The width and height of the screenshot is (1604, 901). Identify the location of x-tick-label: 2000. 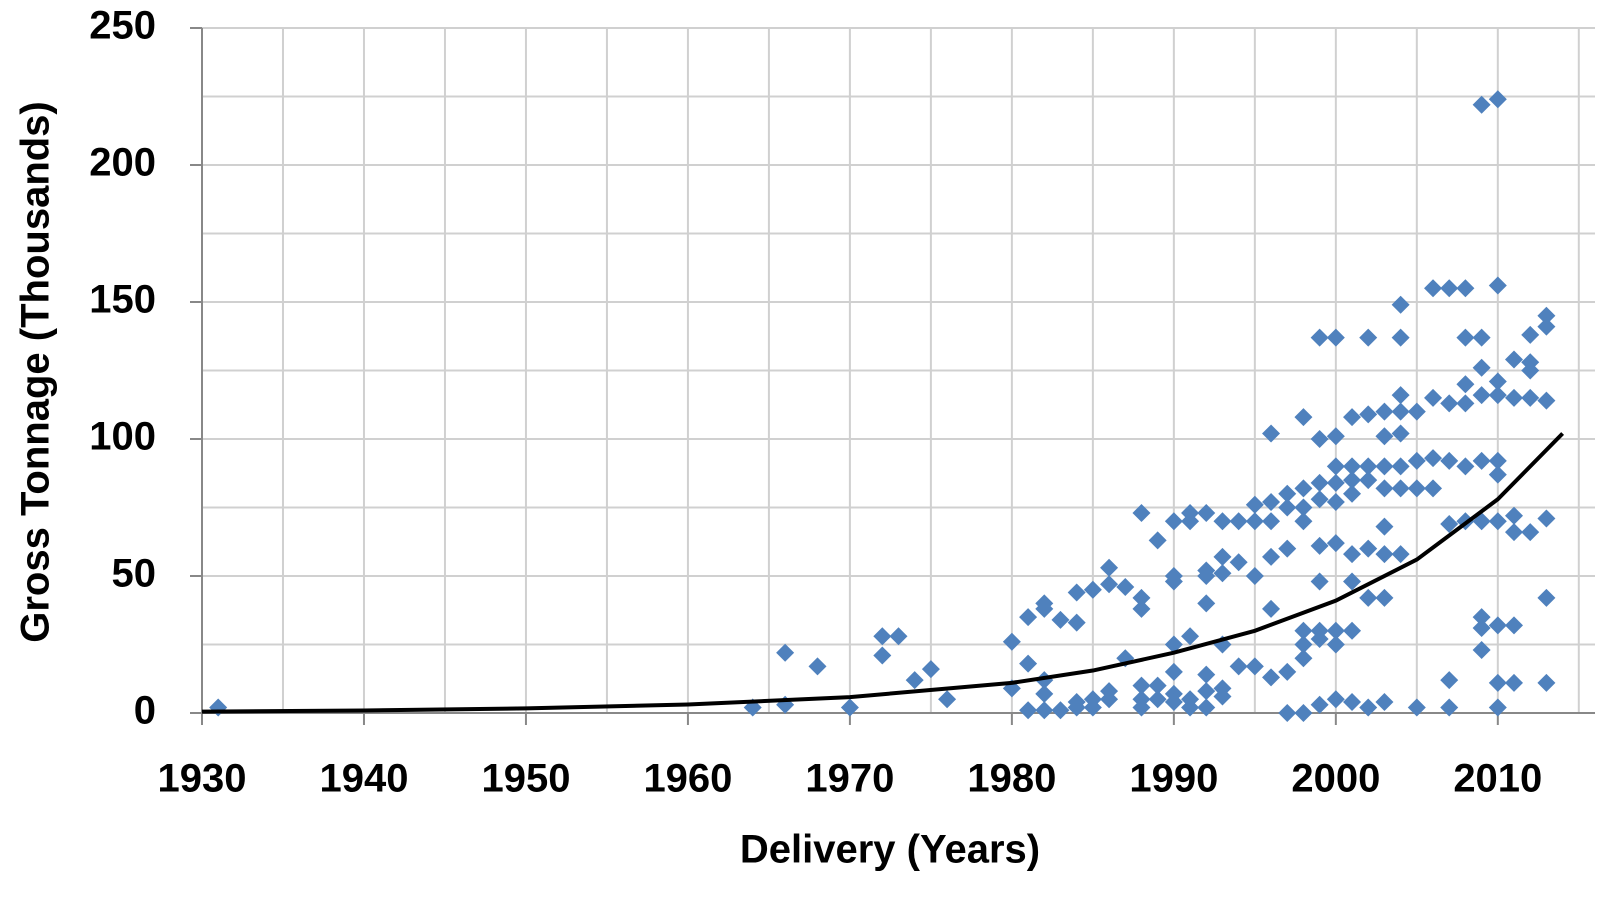
(1335, 779).